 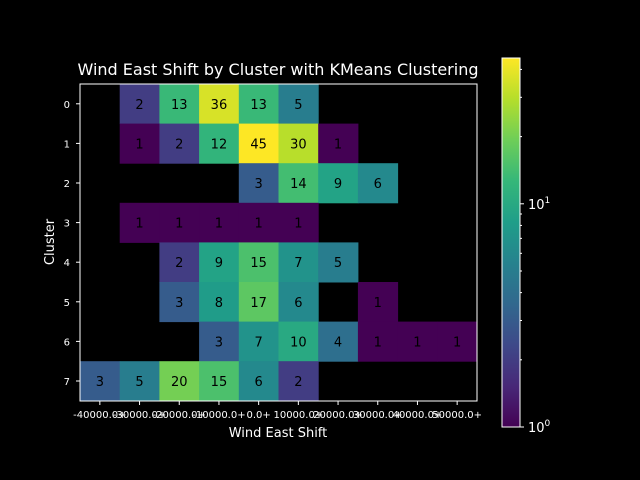 I want to click on cell-value-label: 20, so click(x=179, y=382).